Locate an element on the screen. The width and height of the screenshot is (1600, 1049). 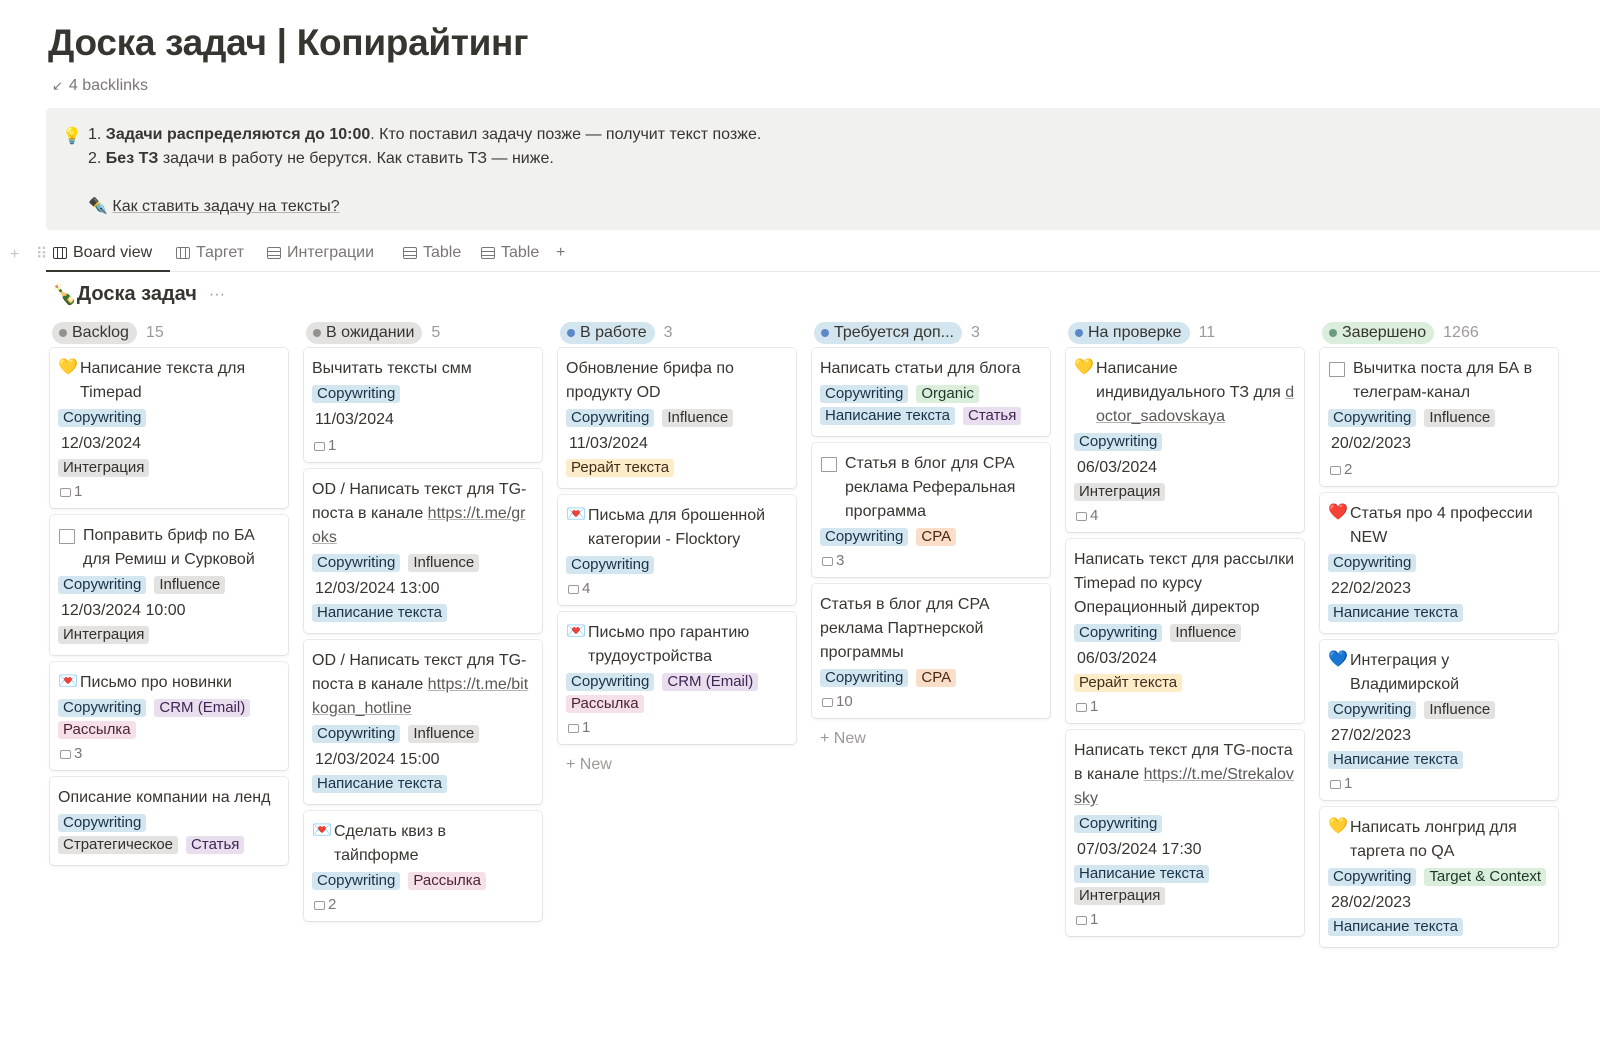
card-link: https://t.me/groks is located at coordinates (419, 525).